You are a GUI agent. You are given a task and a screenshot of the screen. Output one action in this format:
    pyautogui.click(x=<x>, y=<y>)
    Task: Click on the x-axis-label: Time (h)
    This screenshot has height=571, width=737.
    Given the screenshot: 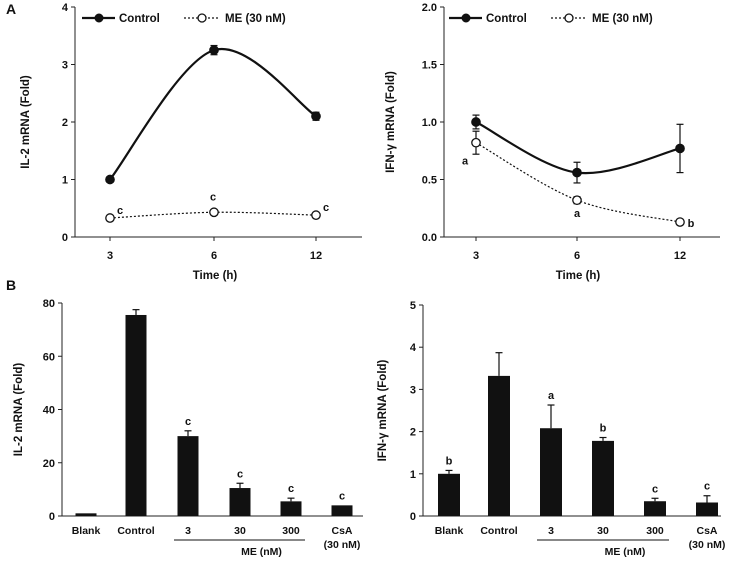 What is the action you would take?
    pyautogui.click(x=215, y=276)
    